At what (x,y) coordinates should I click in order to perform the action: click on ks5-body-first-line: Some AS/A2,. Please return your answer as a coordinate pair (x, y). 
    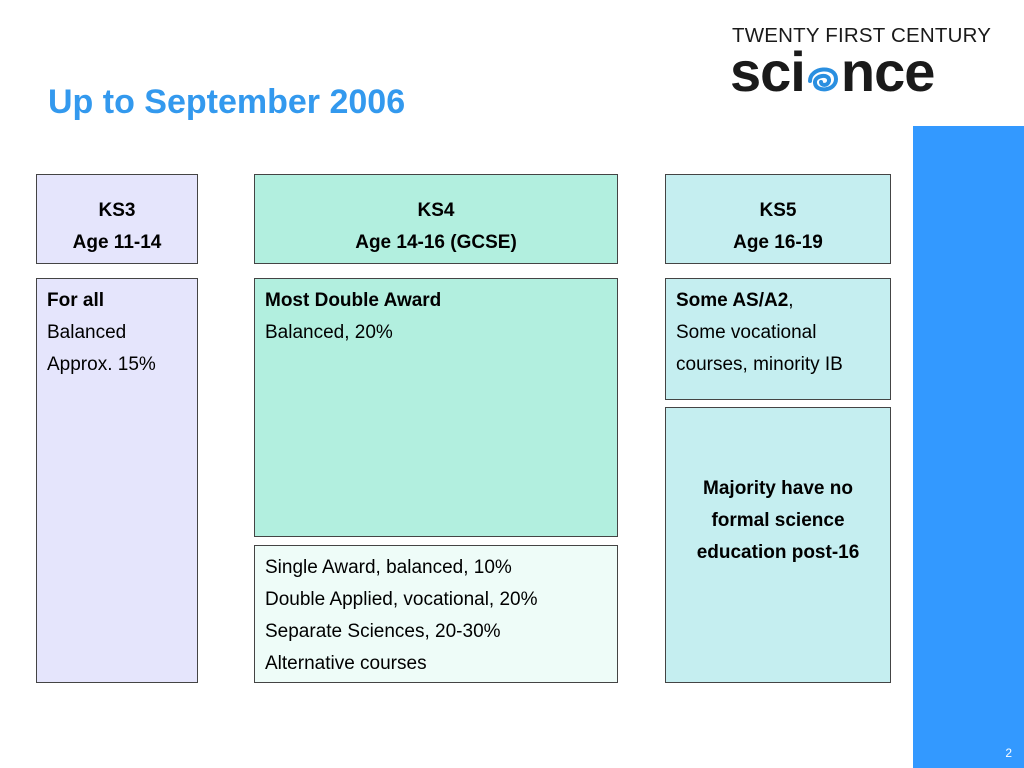
    Looking at the image, I should click on (778, 301).